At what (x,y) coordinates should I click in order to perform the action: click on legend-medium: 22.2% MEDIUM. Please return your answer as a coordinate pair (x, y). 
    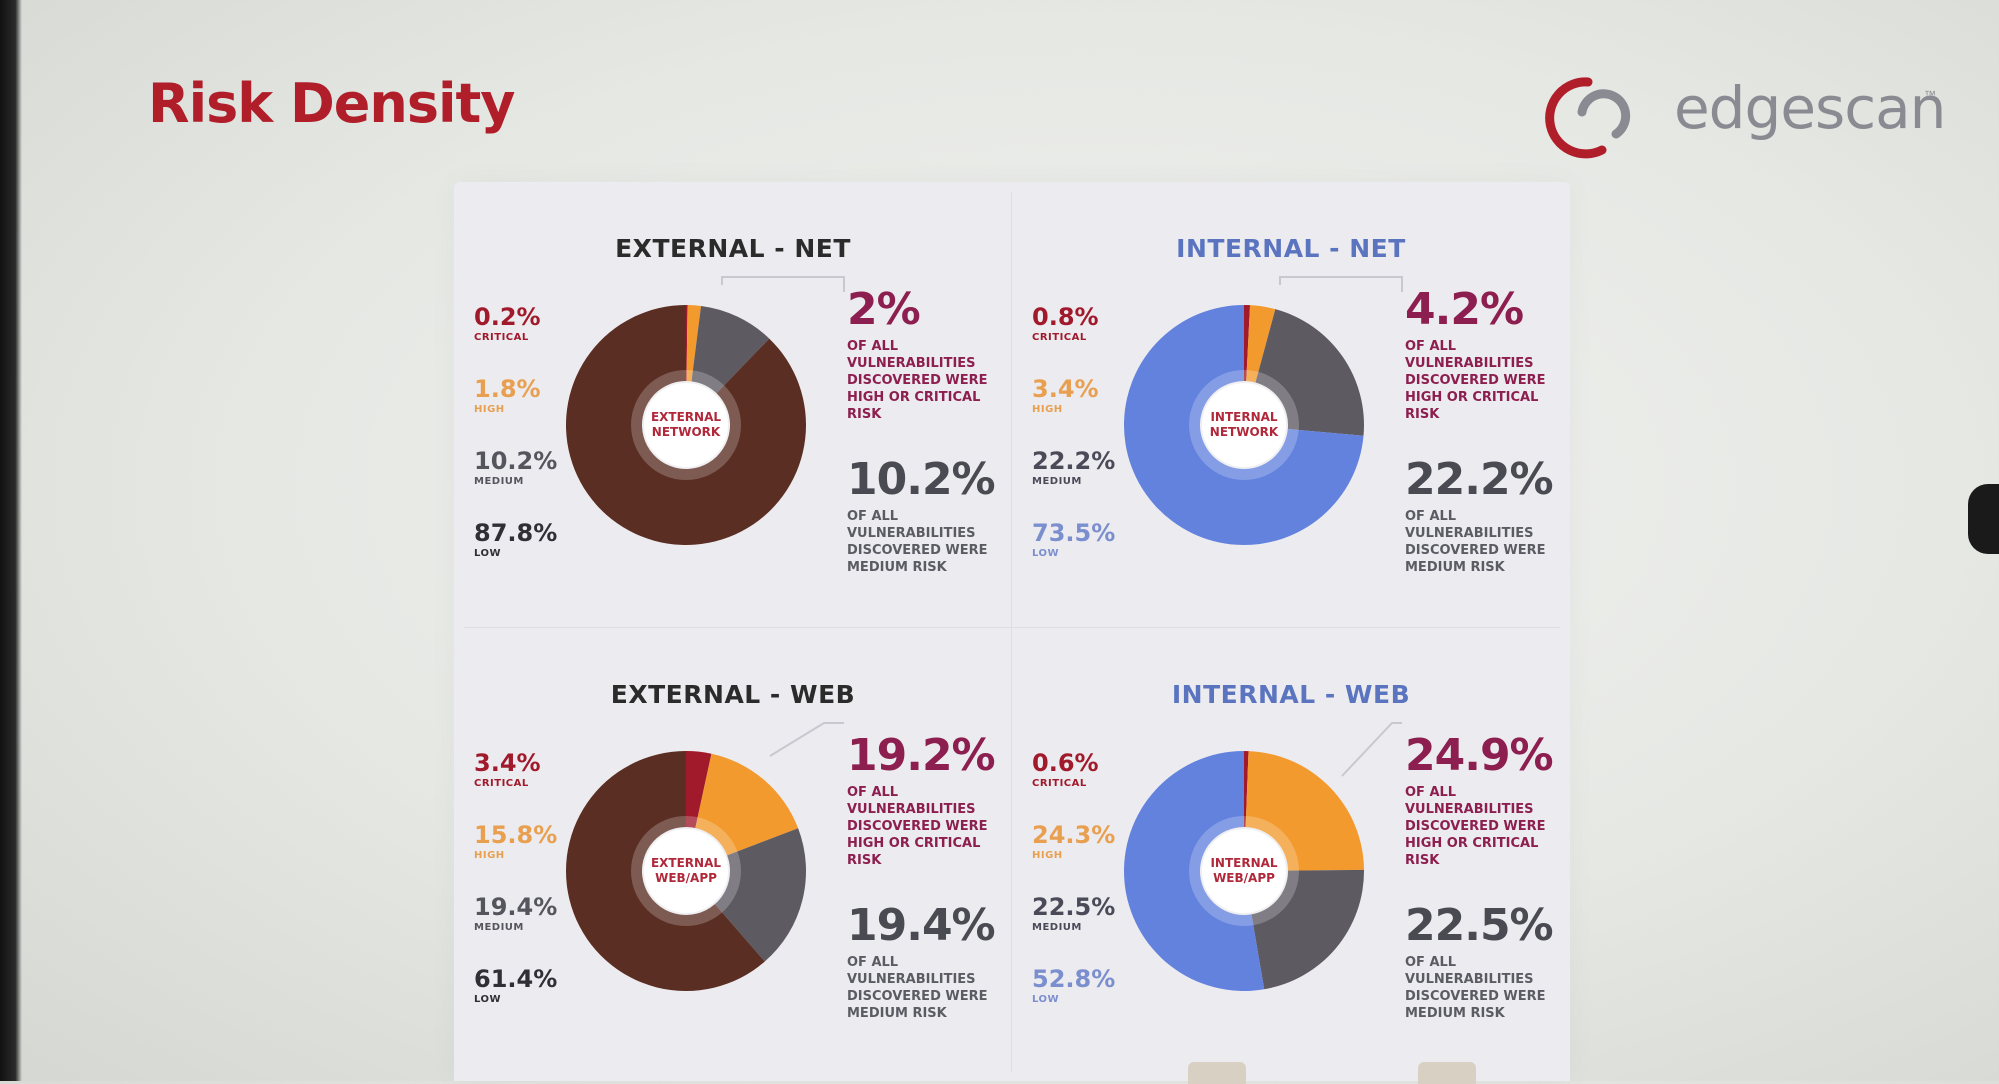
    Looking at the image, I should click on (1073, 467).